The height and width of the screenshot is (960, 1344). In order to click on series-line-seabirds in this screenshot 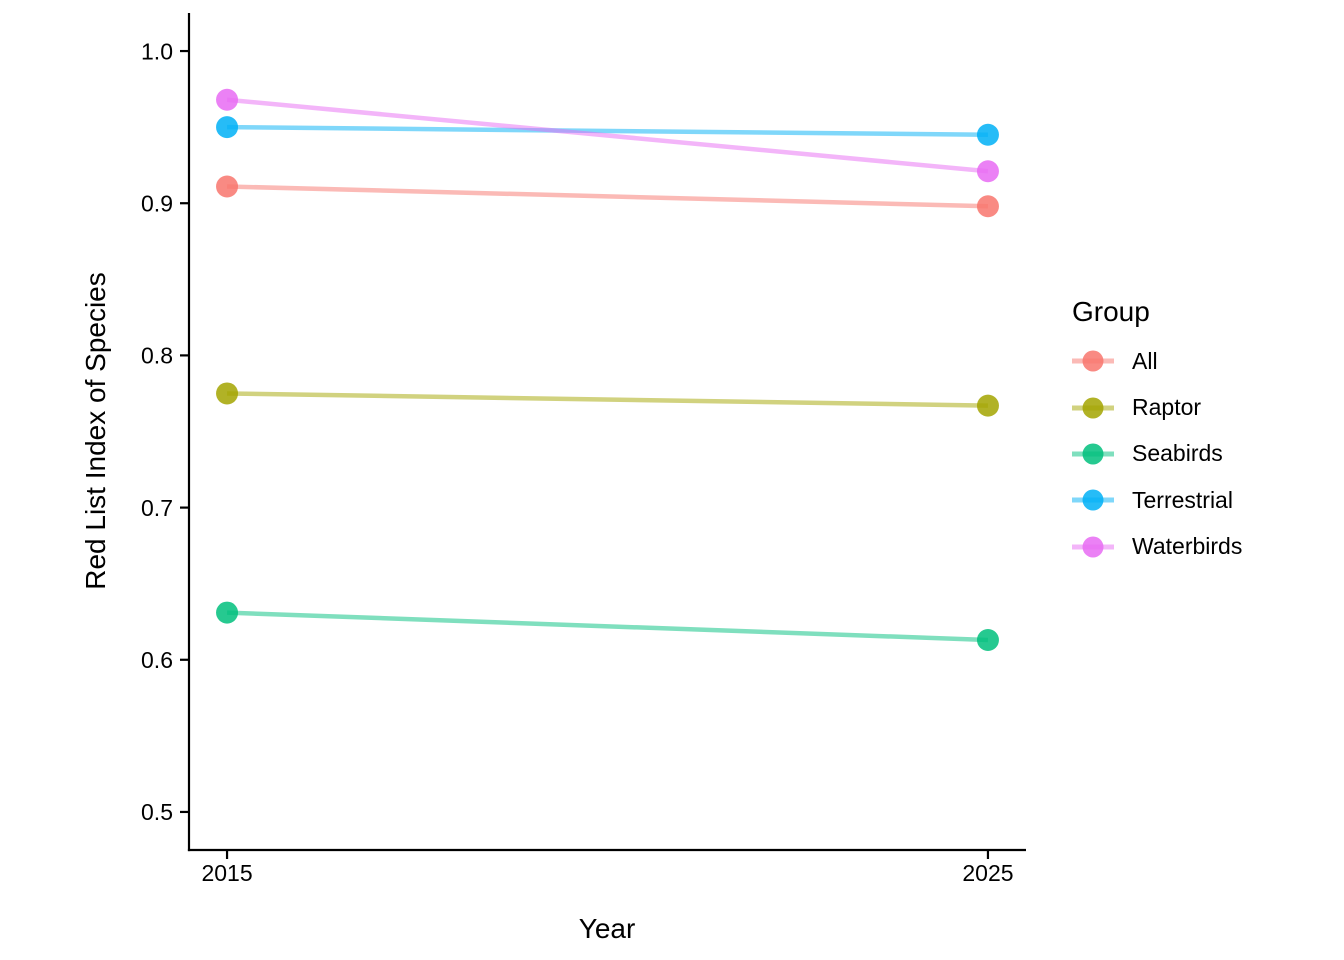, I will do `click(607, 626)`.